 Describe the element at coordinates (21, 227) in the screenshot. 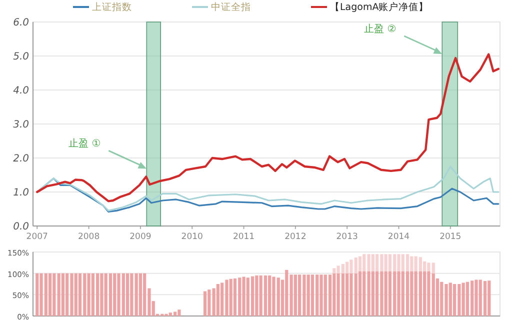

I see `y-tick-label: 0.0` at that location.